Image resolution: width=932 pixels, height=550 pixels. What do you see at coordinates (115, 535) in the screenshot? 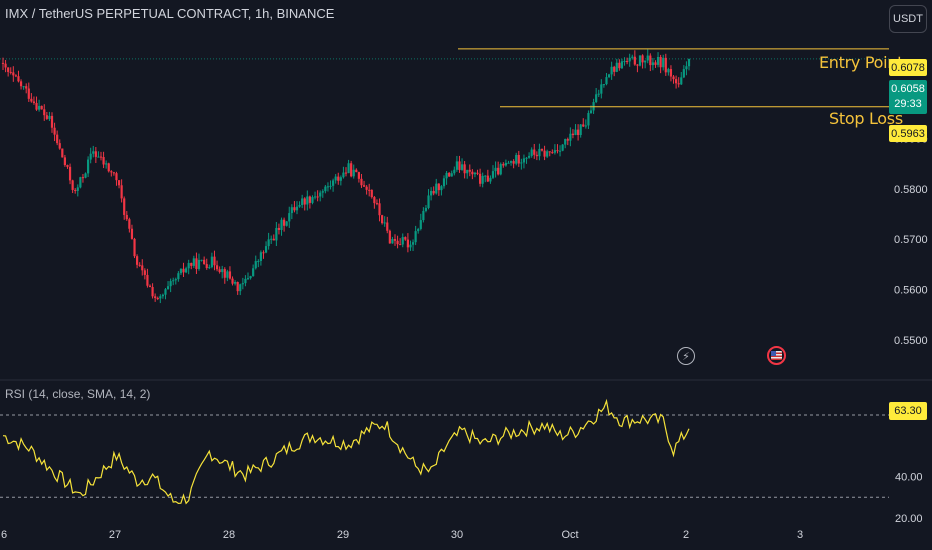
I see `time-tick-label: 27` at bounding box center [115, 535].